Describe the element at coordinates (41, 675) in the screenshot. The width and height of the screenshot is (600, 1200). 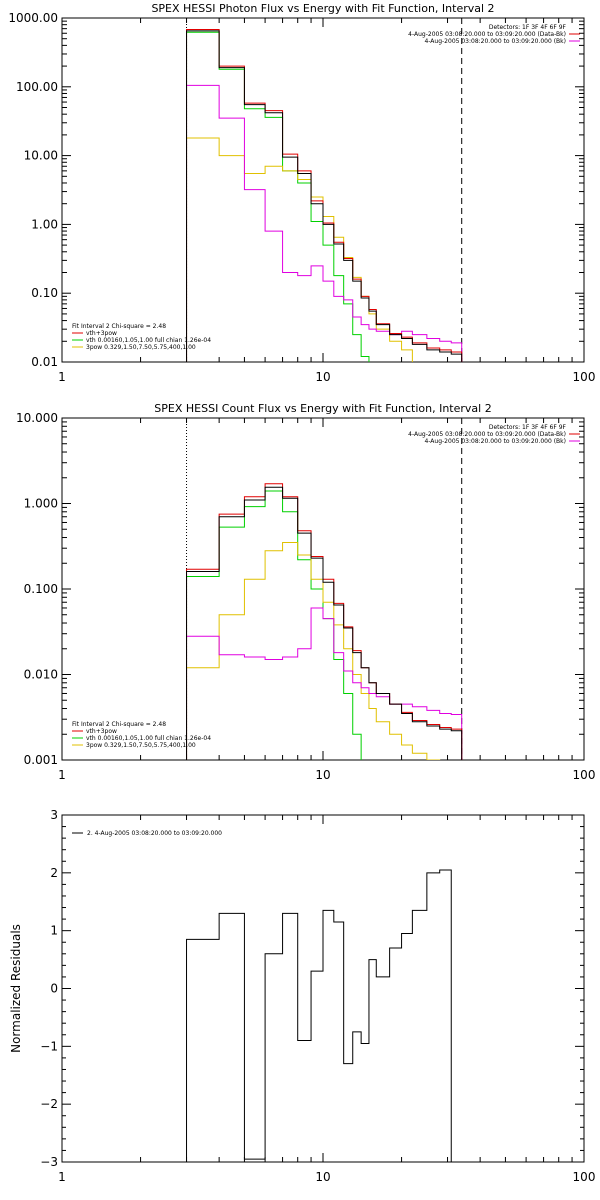
I see `y-tick-label: 0.010` at that location.